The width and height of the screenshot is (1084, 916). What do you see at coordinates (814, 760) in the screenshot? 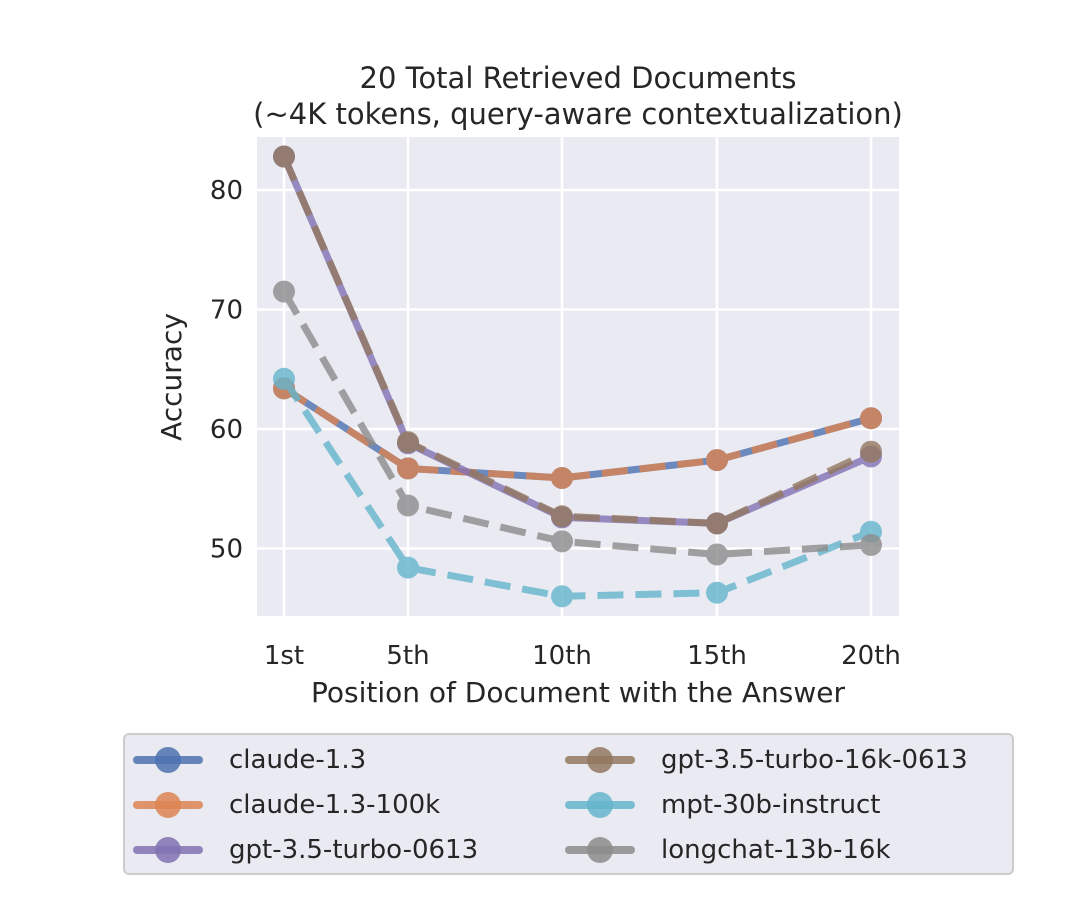
I see `legend-label: gpt-3.5-turbo-16k-0613` at bounding box center [814, 760].